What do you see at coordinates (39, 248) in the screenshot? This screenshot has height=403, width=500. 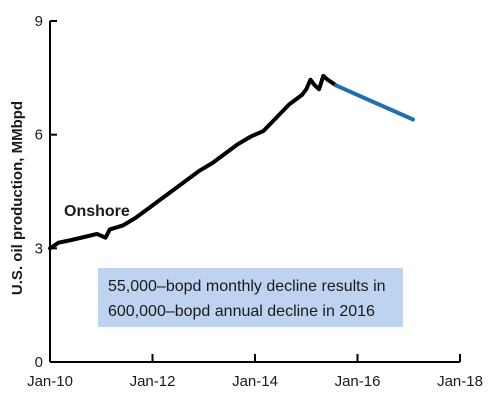 I see `y-tick-label: 3` at bounding box center [39, 248].